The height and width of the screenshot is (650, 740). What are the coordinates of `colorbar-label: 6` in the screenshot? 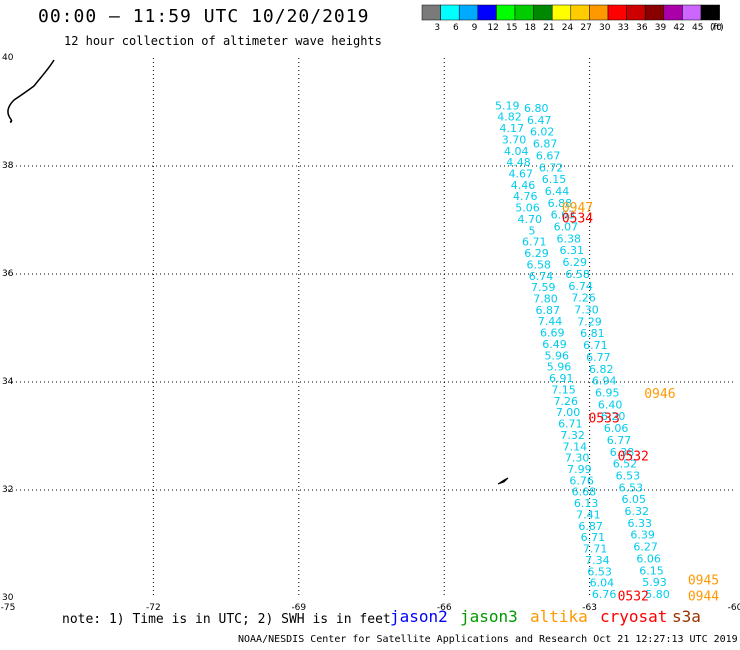 It's located at (456, 28).